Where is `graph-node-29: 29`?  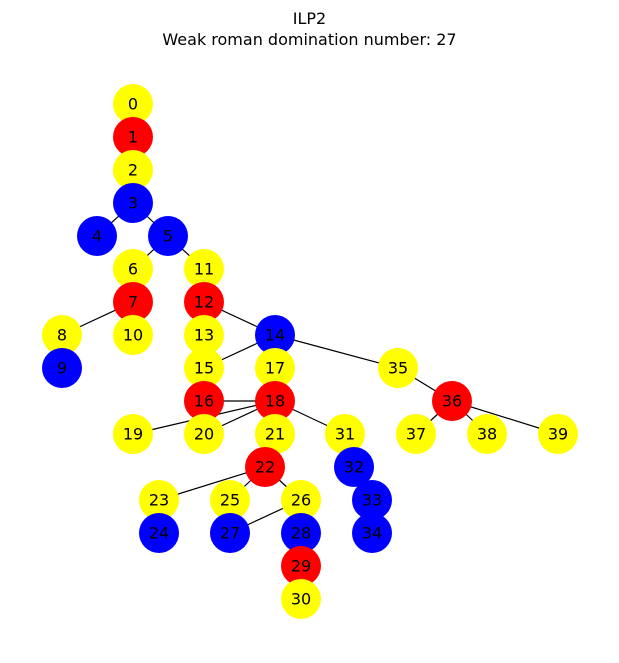
graph-node-29: 29 is located at coordinates (301, 566).